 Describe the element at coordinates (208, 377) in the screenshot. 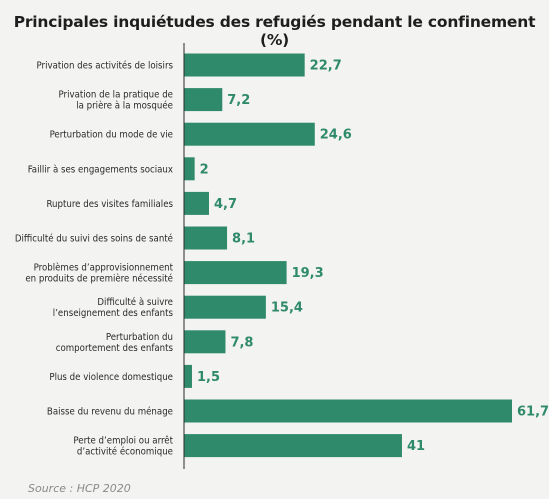

I see `value-label: 1,5` at that location.